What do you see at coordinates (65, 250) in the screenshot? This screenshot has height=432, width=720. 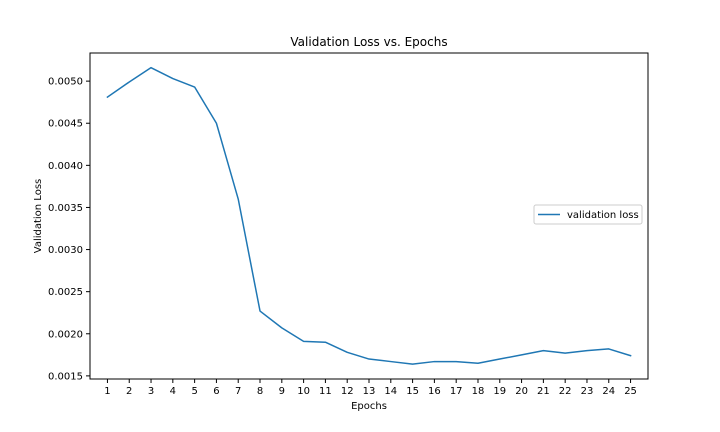 I see `y-tick-label: 0.0030` at bounding box center [65, 250].